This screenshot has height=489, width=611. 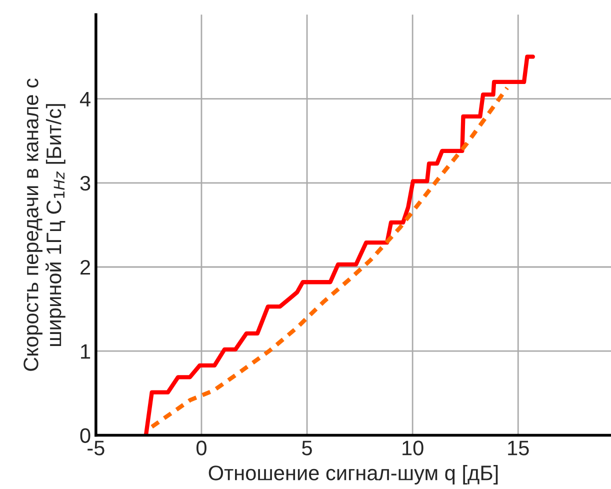 I want to click on x-tick-label: 0, so click(x=201, y=448).